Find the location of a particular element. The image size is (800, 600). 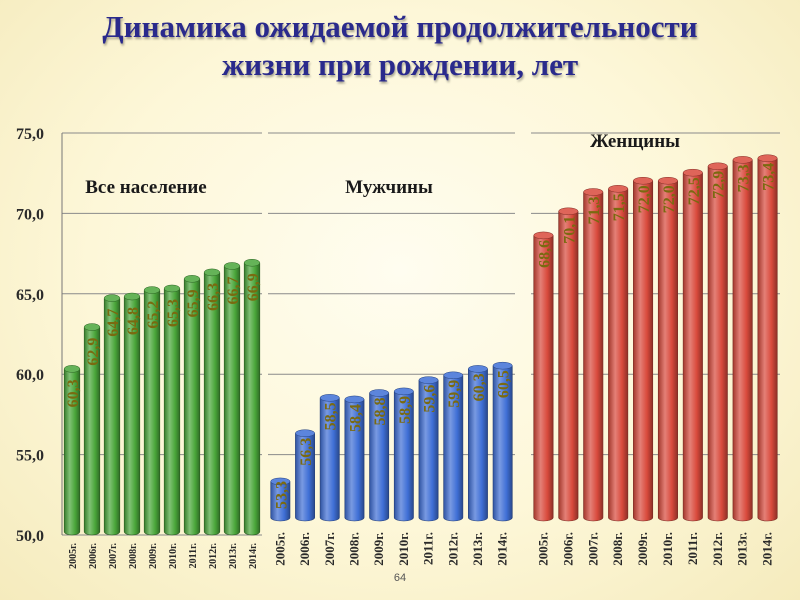

bar-value-label: 58,8 is located at coordinates (380, 411).